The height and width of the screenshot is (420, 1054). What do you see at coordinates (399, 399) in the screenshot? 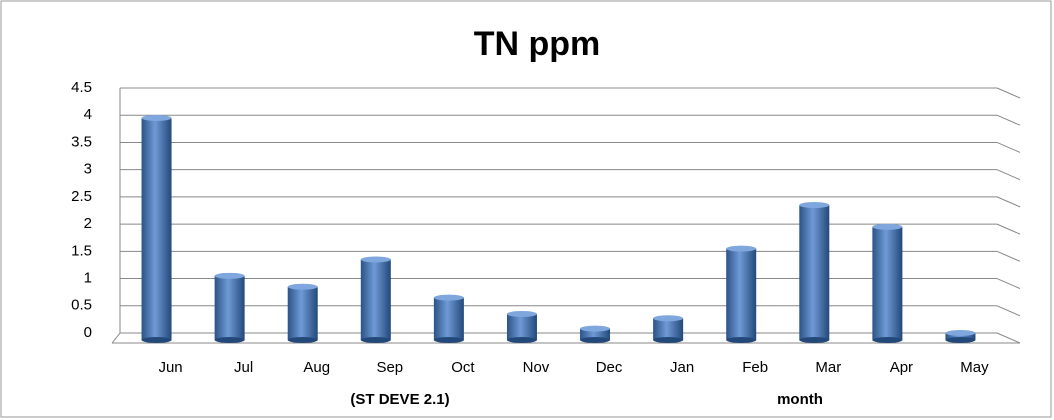
I see `annotation: (ST DEVE 2.1)` at bounding box center [399, 399].